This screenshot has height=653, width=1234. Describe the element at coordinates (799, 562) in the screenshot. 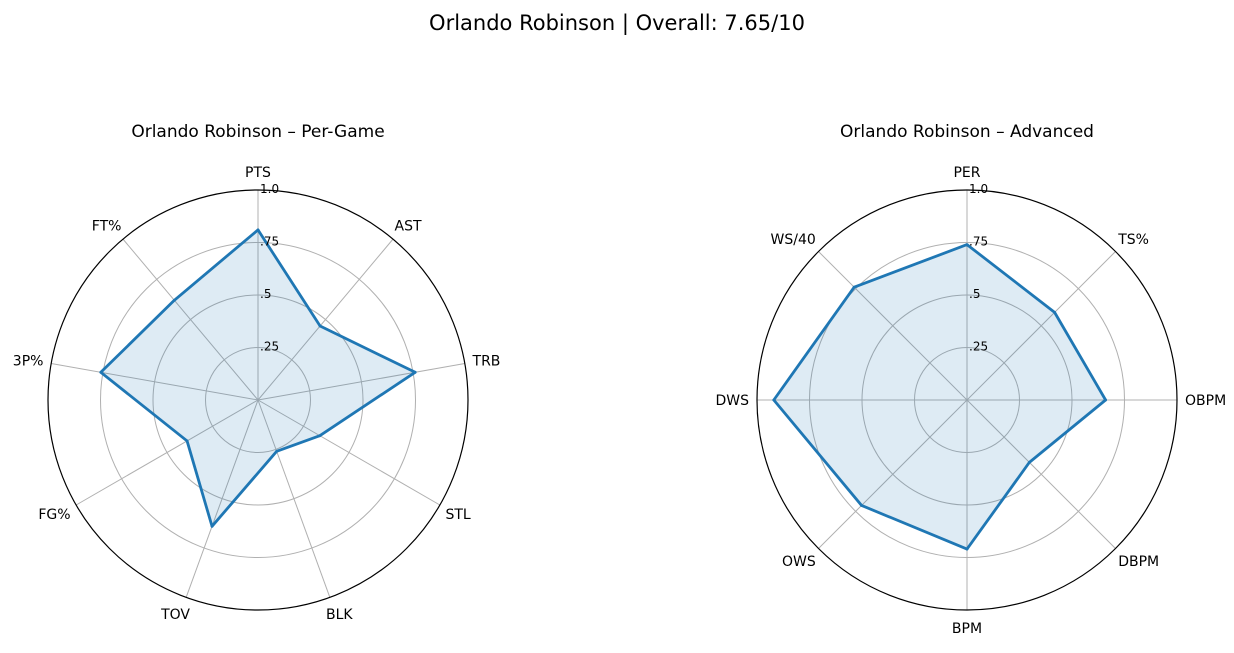

I see `axis-label-ows: OWS` at that location.